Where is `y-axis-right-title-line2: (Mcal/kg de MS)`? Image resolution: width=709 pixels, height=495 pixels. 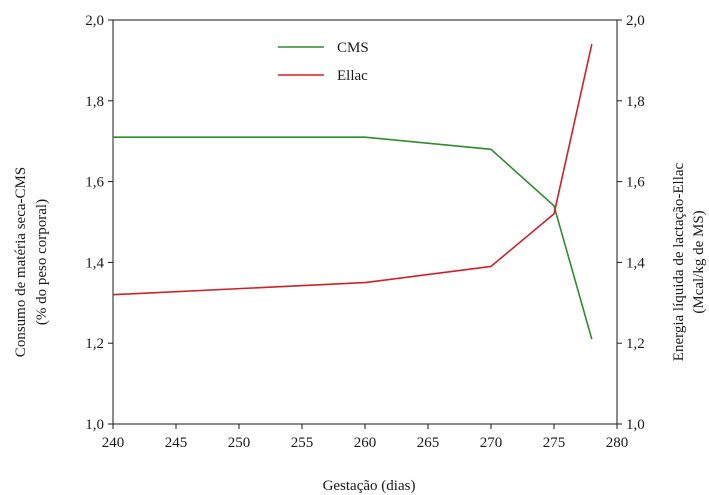
y-axis-right-title-line2: (Mcal/kg de MS) is located at coordinates (699, 261).